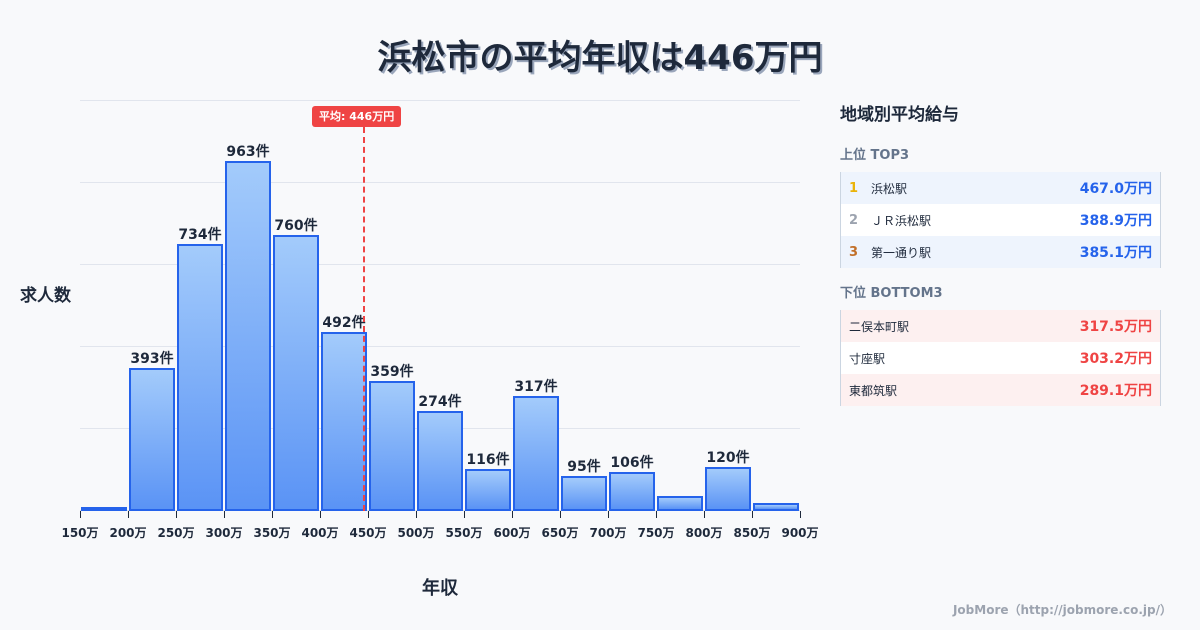  Describe the element at coordinates (879, 326) in the screenshot. I see `station-name: 二俣本町駅` at that location.